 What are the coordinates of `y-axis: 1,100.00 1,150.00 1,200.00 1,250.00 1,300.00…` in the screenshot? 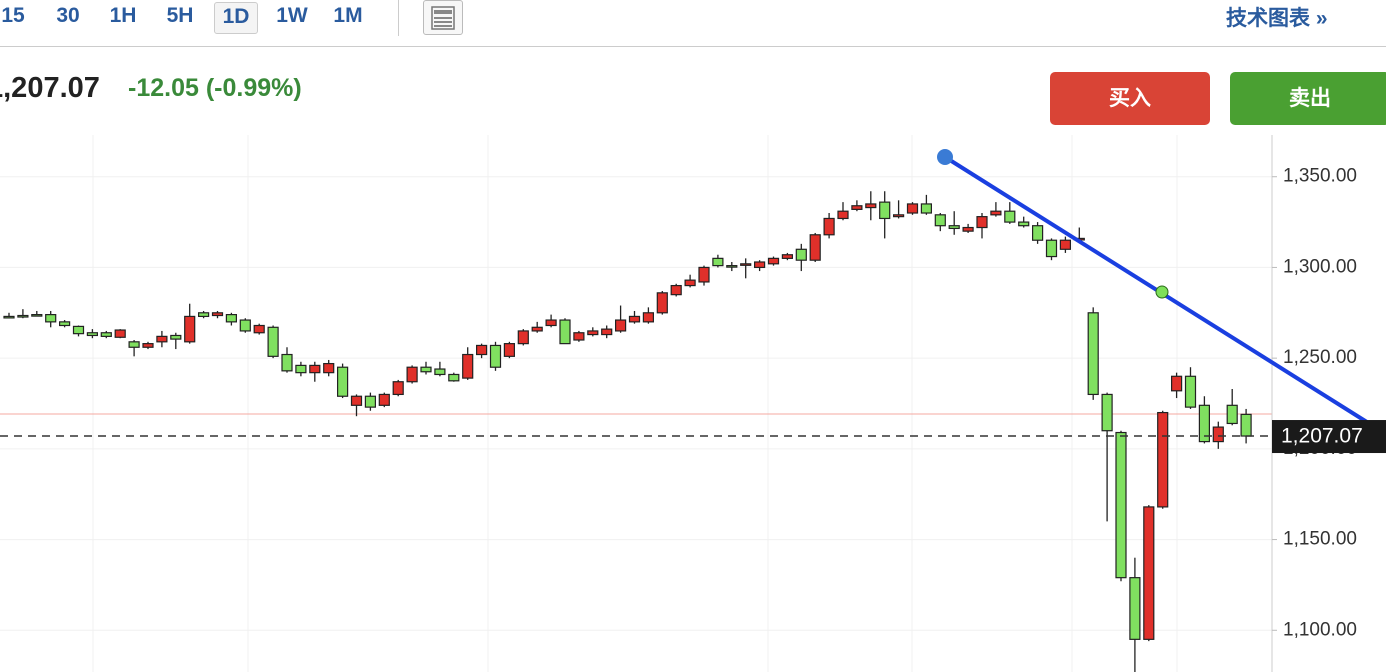 It's located at (1314, 403).